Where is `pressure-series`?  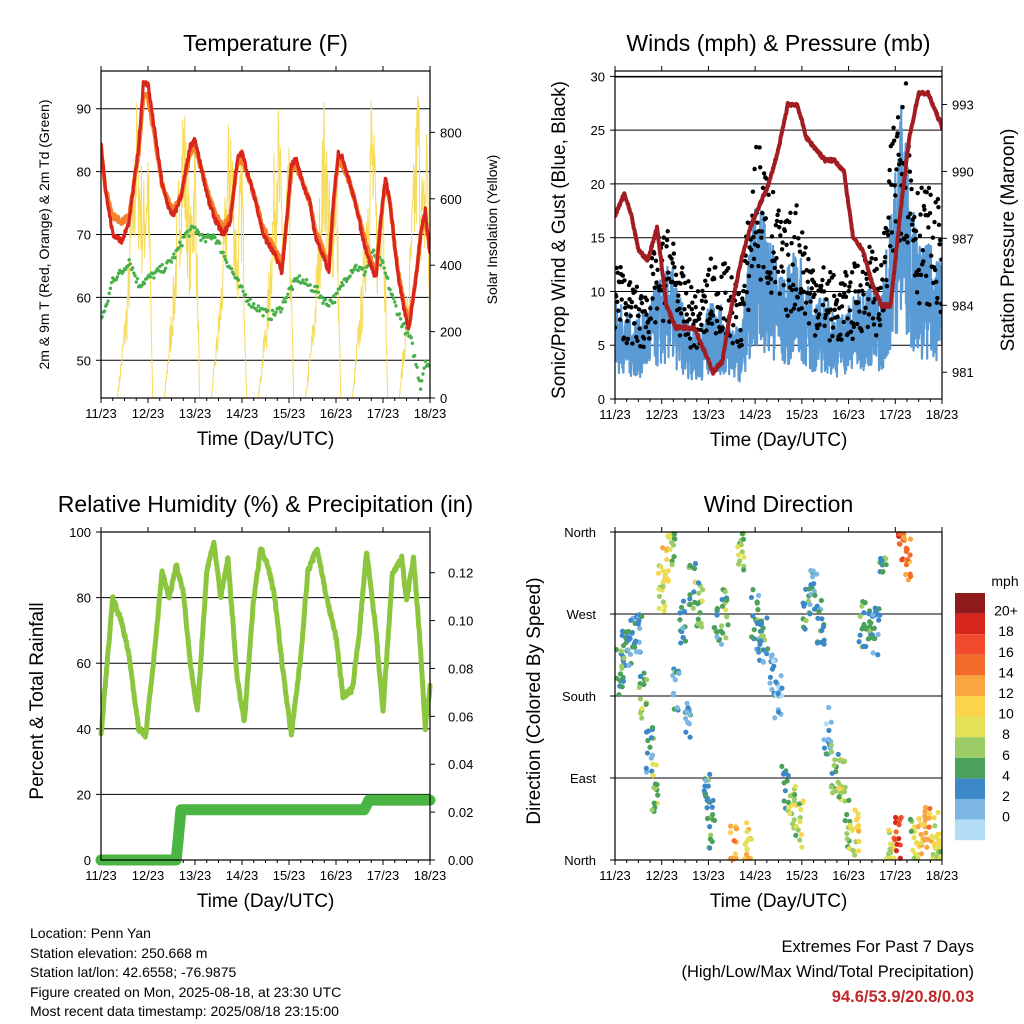 pressure-series is located at coordinates (778, 232).